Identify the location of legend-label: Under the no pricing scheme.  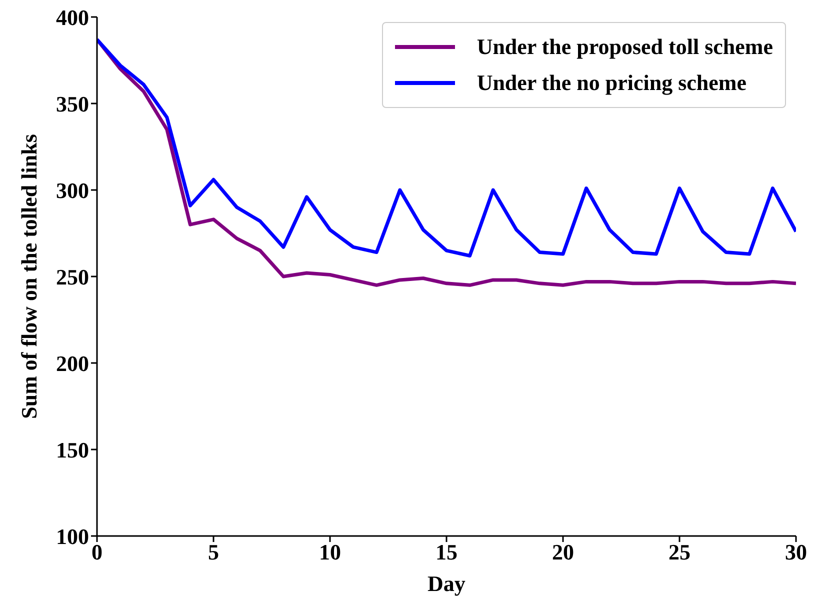
(611, 83).